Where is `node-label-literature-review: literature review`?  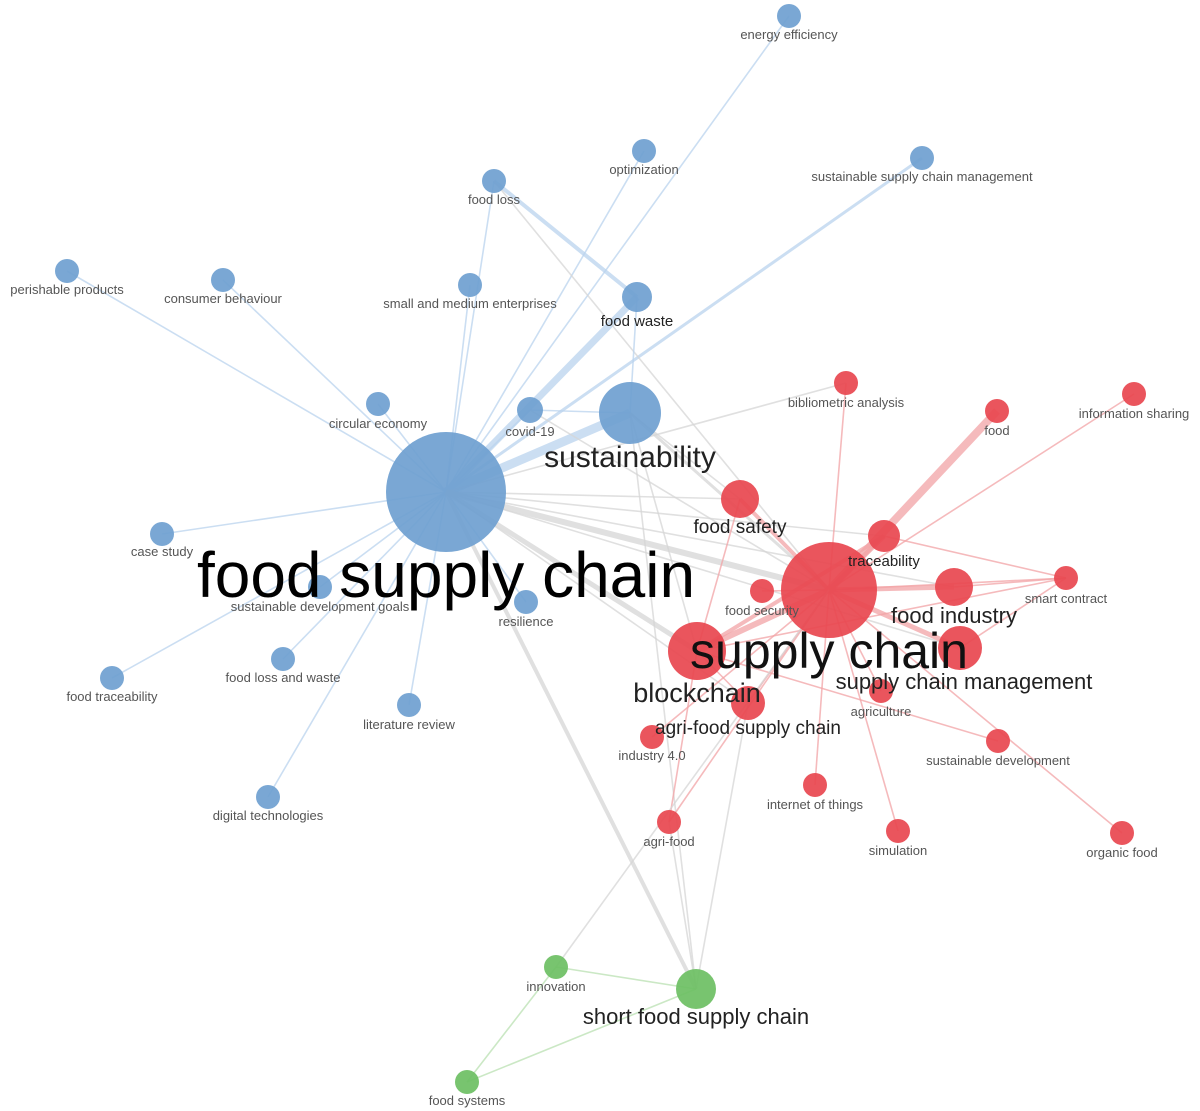
node-label-literature-review: literature review is located at coordinates (409, 724).